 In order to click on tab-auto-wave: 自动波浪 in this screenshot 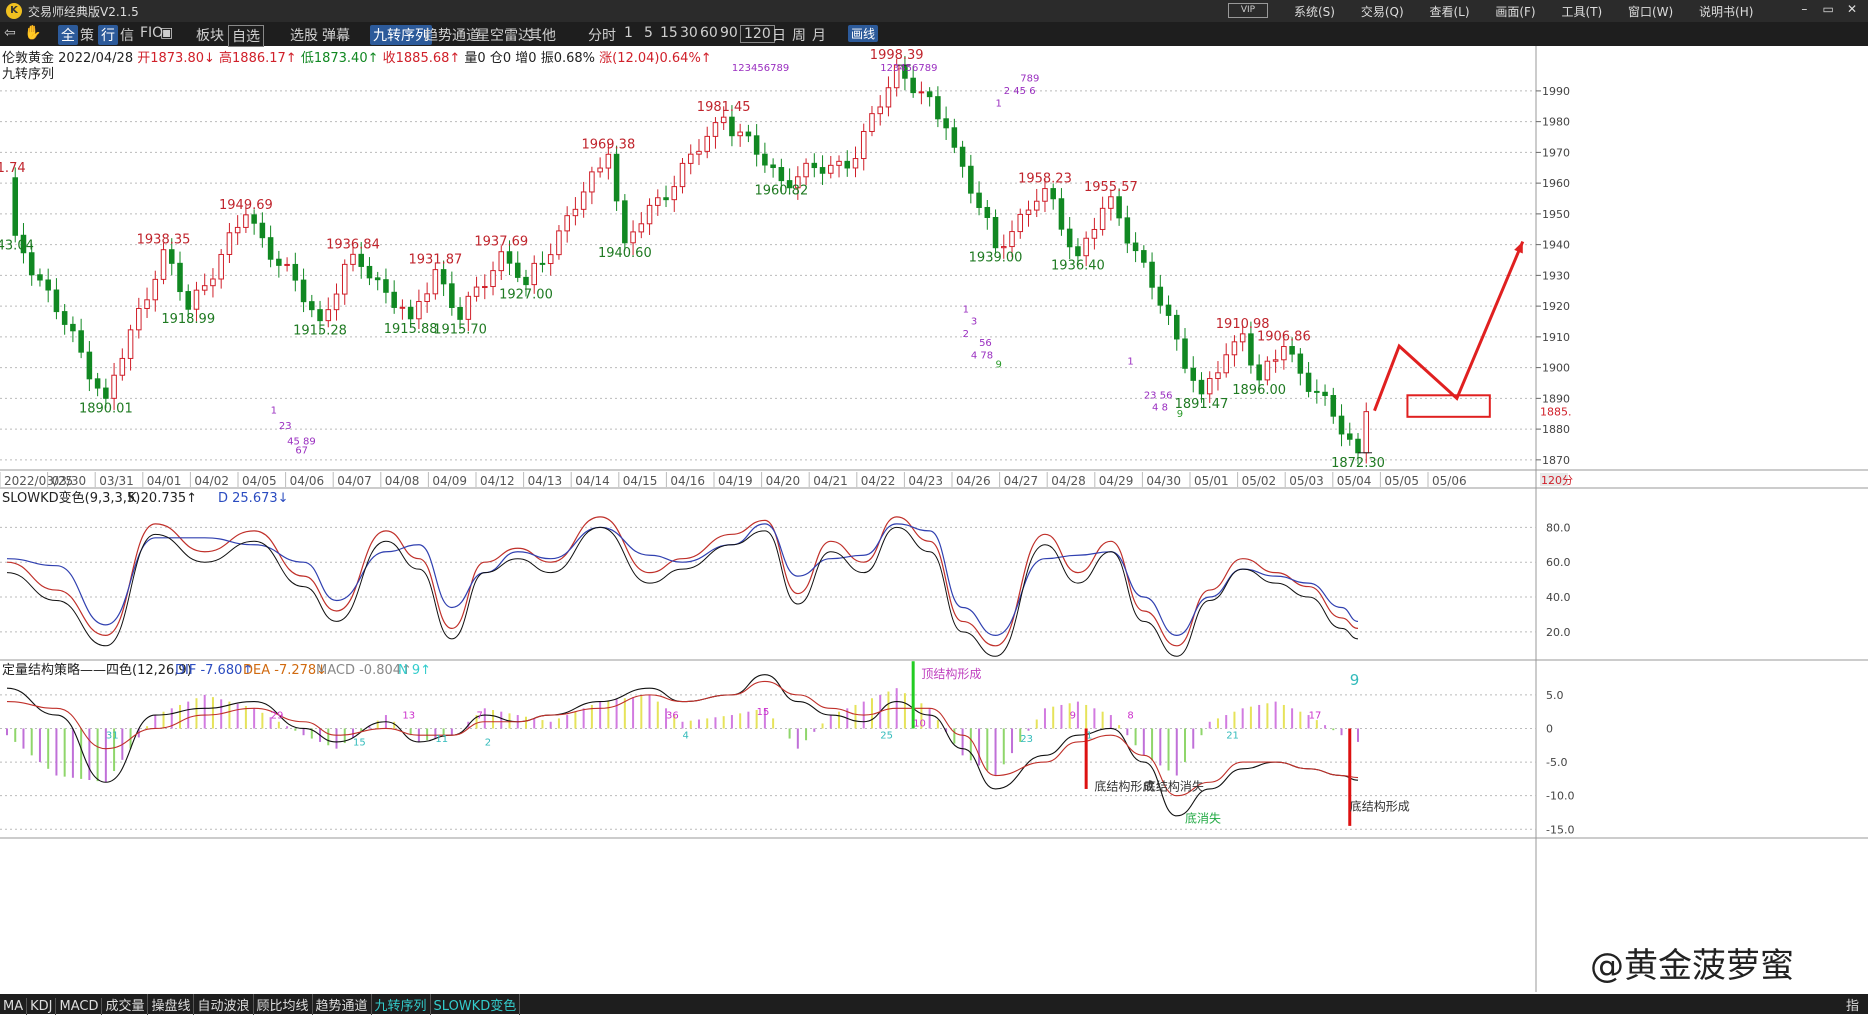, I will do `click(224, 1004)`.